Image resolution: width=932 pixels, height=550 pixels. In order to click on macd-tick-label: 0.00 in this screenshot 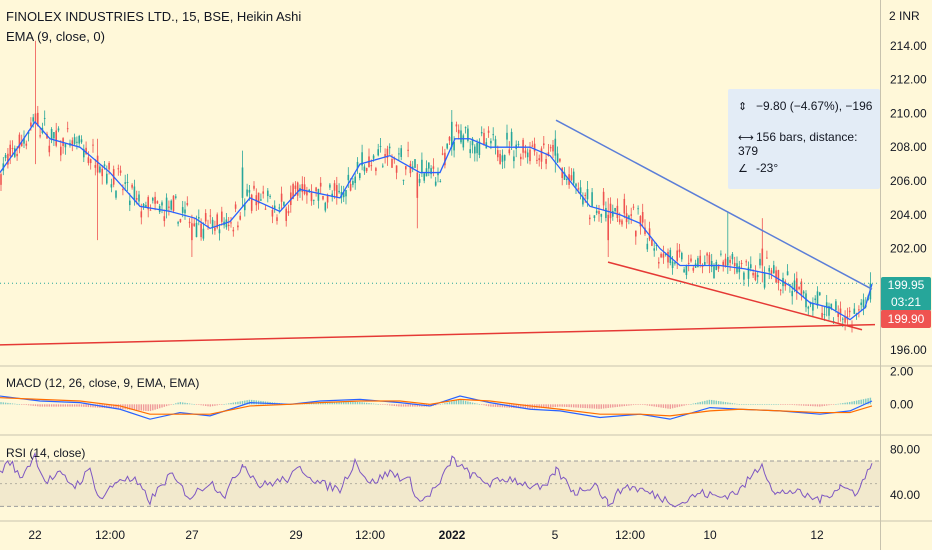, I will do `click(902, 404)`.